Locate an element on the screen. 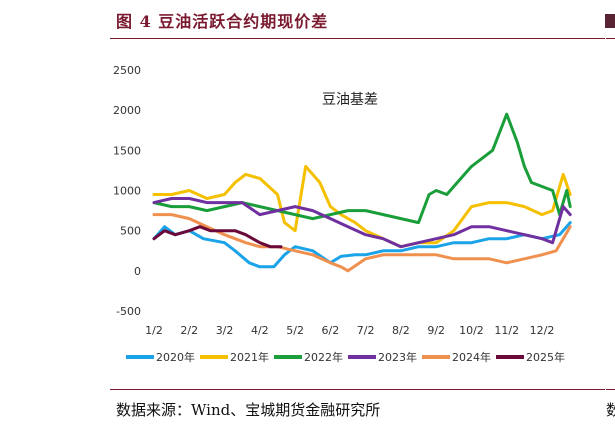 Image resolution: width=615 pixels, height=430 pixels. x-axis: 1/2 2/2 3/2 4/2 5/2 6/2 7/2 8/2 9/2 10/2 11/2 12/2 is located at coordinates (349, 330).